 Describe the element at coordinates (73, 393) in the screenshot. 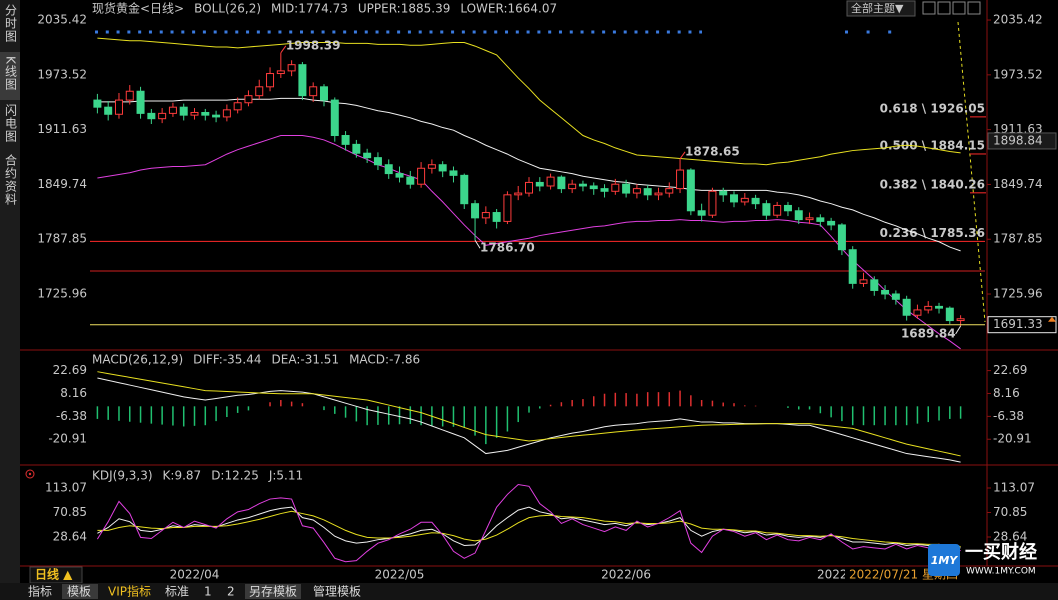

I see `y-tick-label: 8.16` at that location.